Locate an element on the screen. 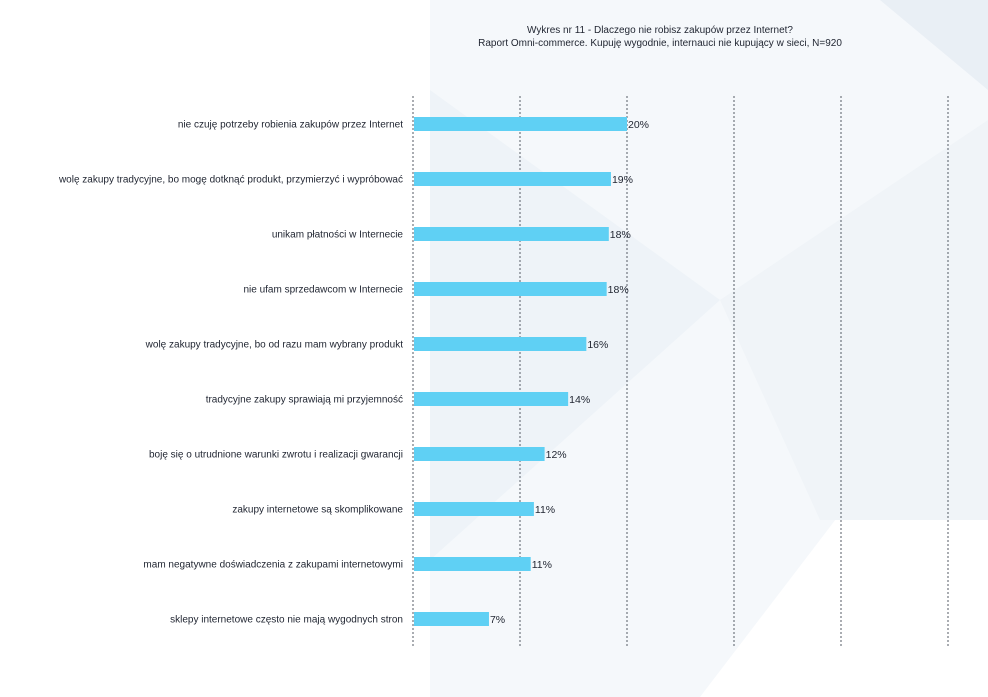 The image size is (988, 697). value-label: 12% is located at coordinates (556, 455).